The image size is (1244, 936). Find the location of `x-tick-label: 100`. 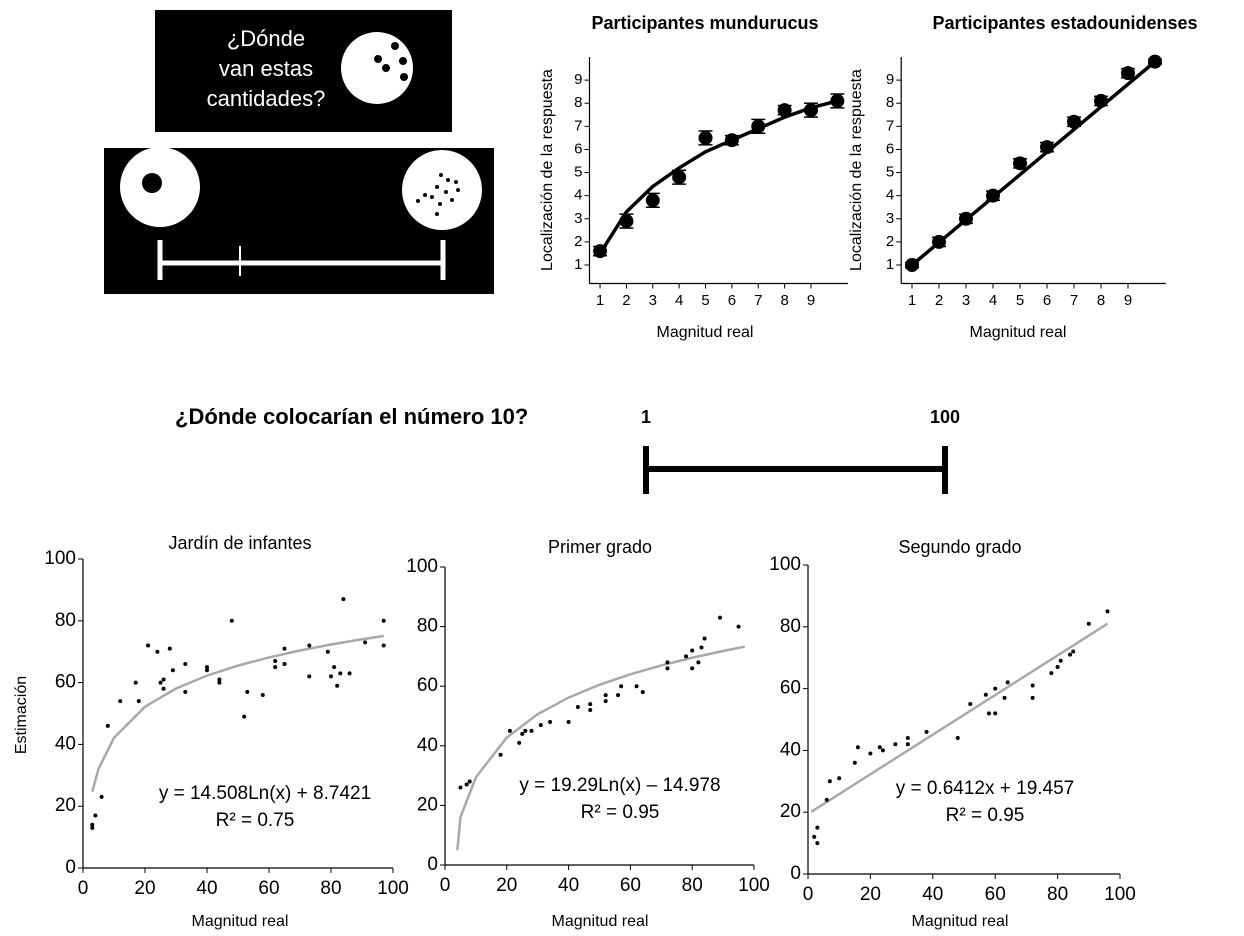

x-tick-label: 100 is located at coordinates (1120, 894).